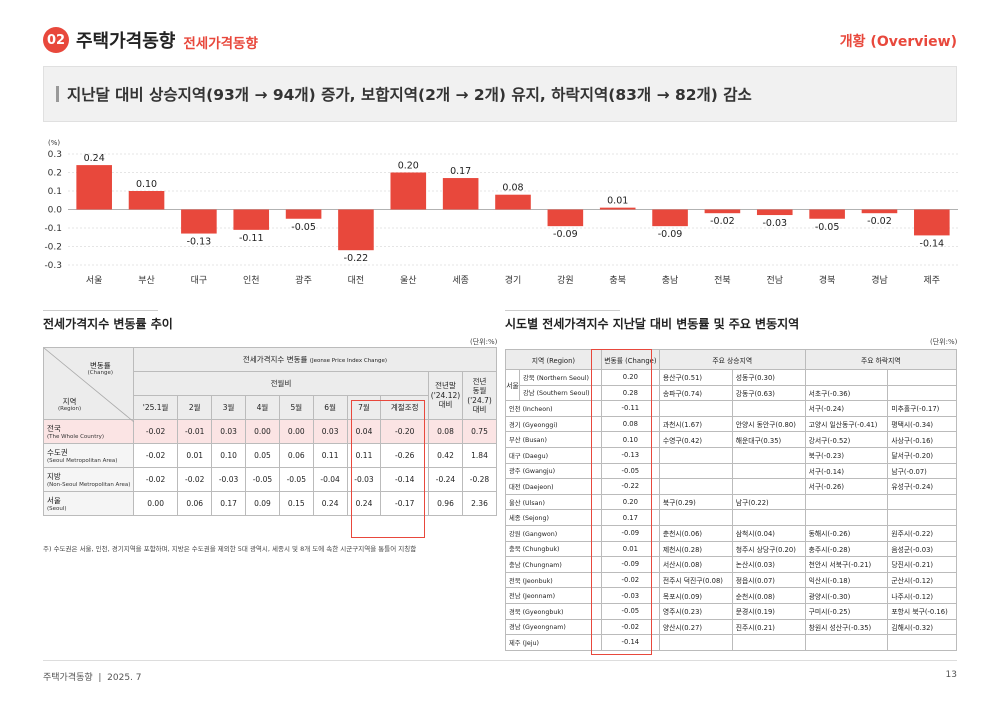 This screenshot has width=1000, height=707. I want to click on table-row: 세종 (Sejong) 0.17, so click(731, 517).